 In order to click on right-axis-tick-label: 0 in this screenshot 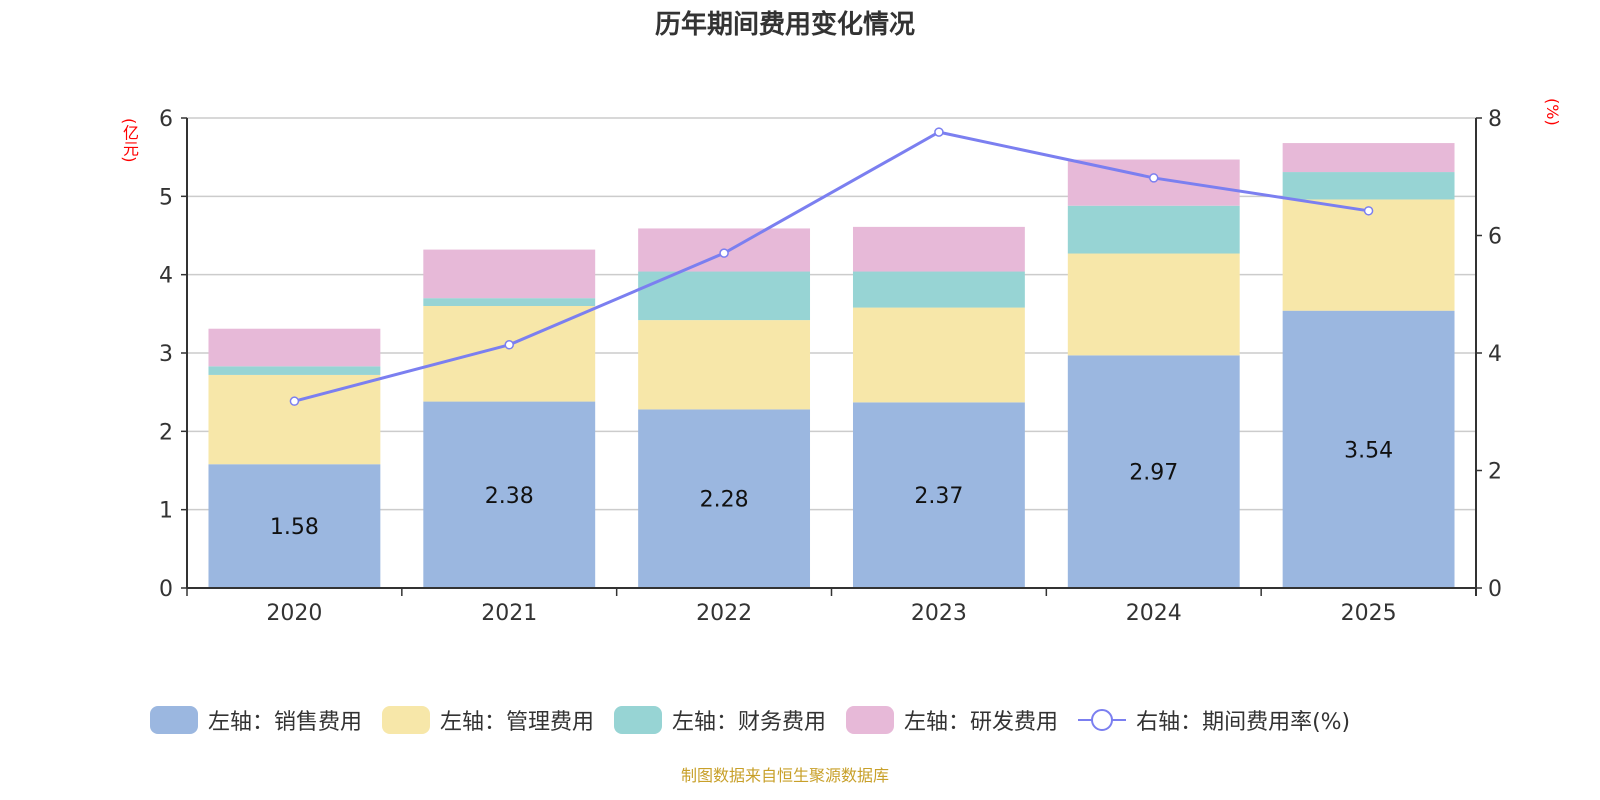, I will do `click(1495, 589)`.